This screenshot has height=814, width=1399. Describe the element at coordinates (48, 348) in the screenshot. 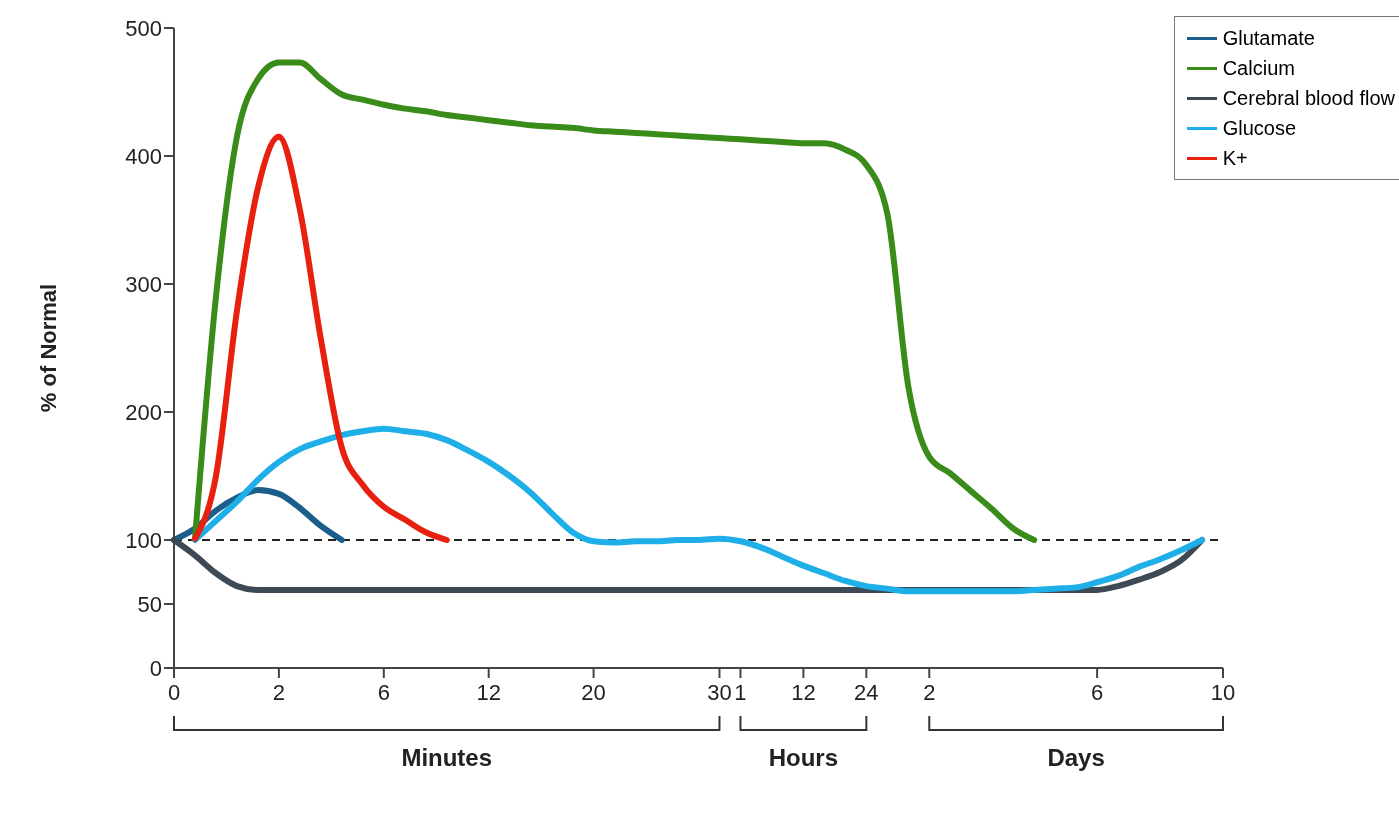

I see `y-axis-title: % of Normal` at that location.